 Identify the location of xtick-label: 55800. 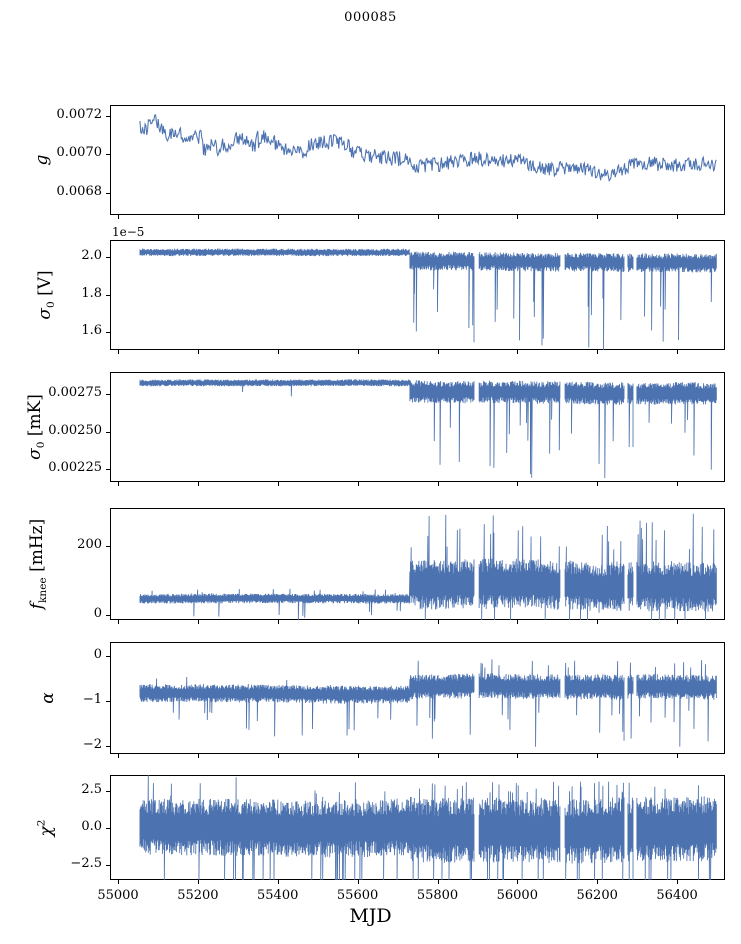
(437, 895).